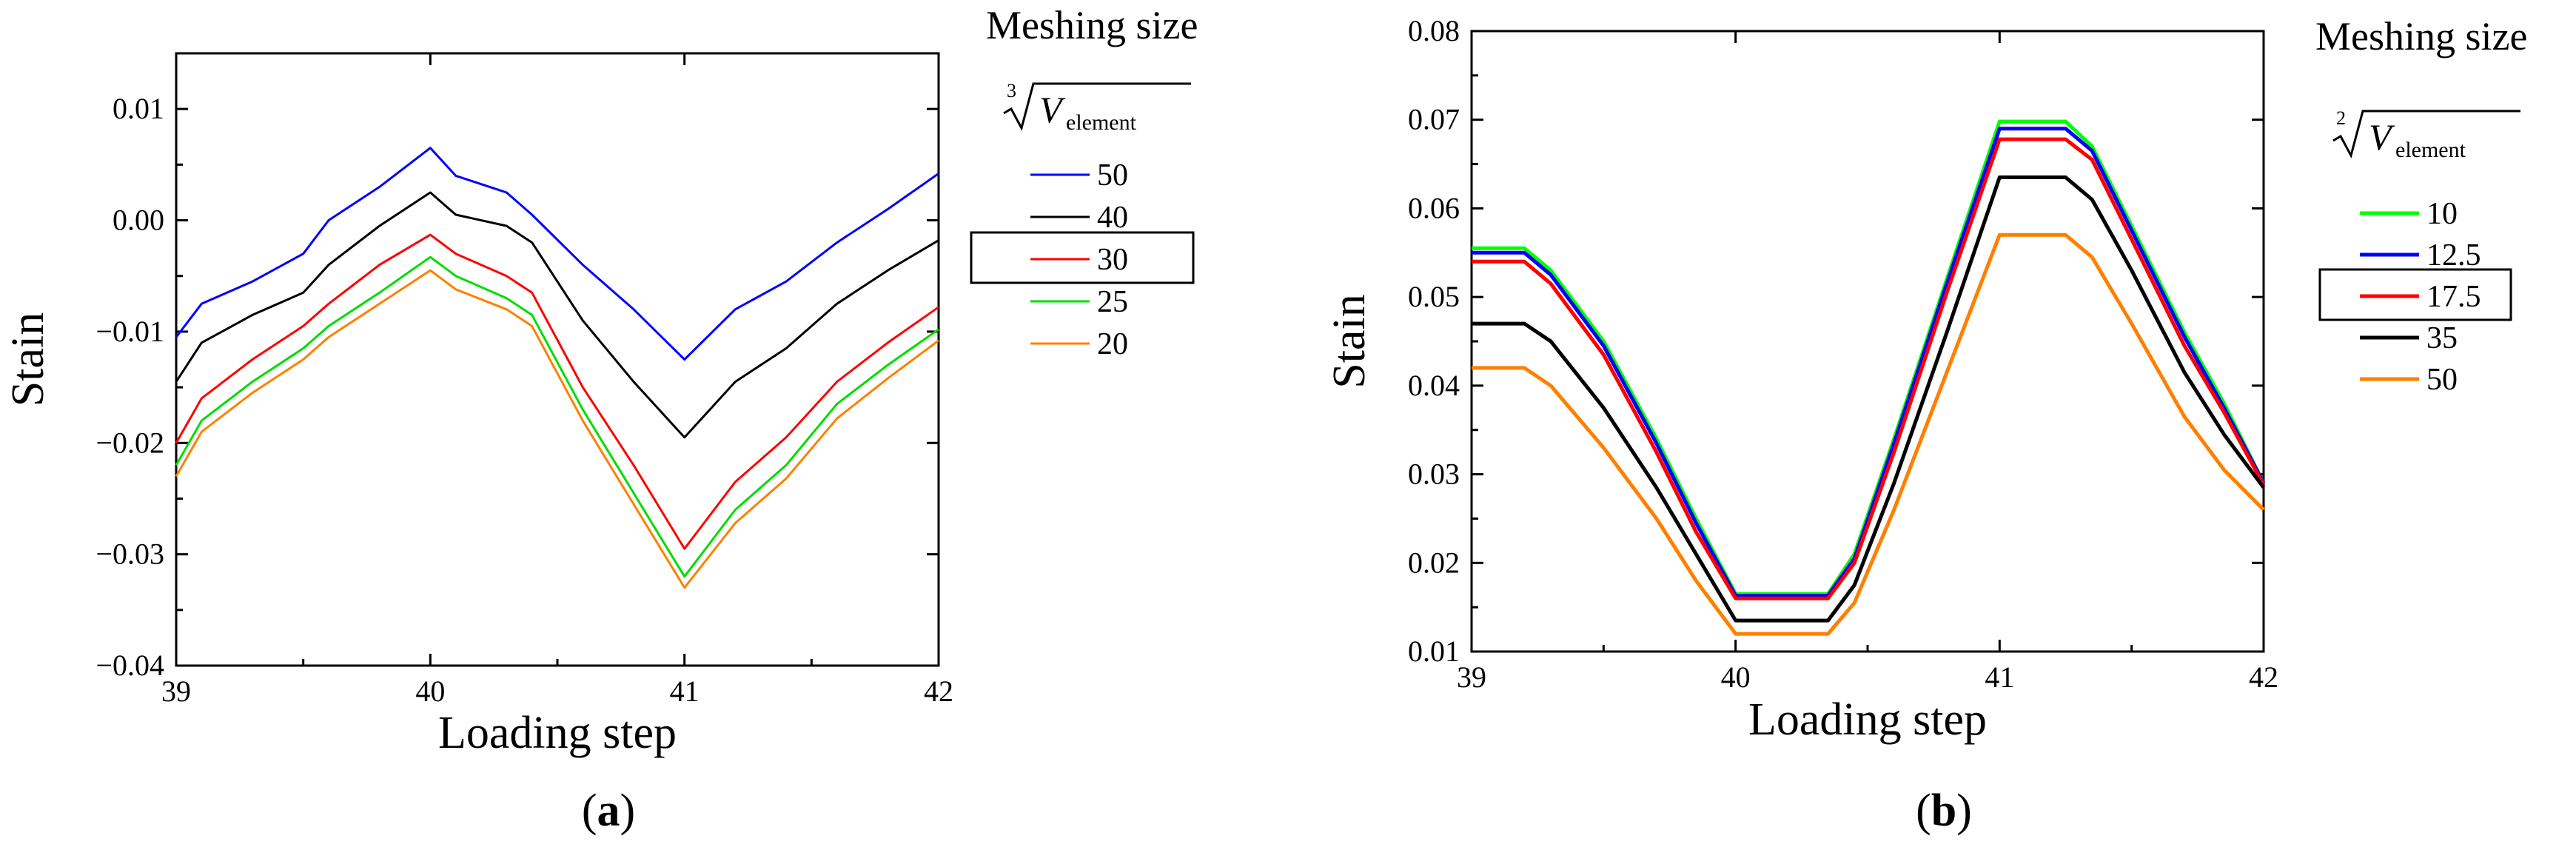 This screenshot has height=867, width=2576. What do you see at coordinates (2453, 255) in the screenshot?
I see `legend-label-12-5: 12.5` at bounding box center [2453, 255].